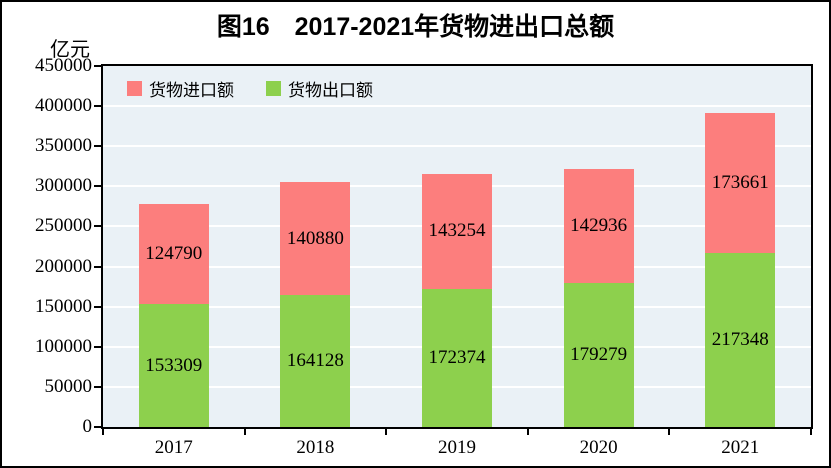  What do you see at coordinates (63, 266) in the screenshot?
I see `y-tick-label: 200000` at bounding box center [63, 266].